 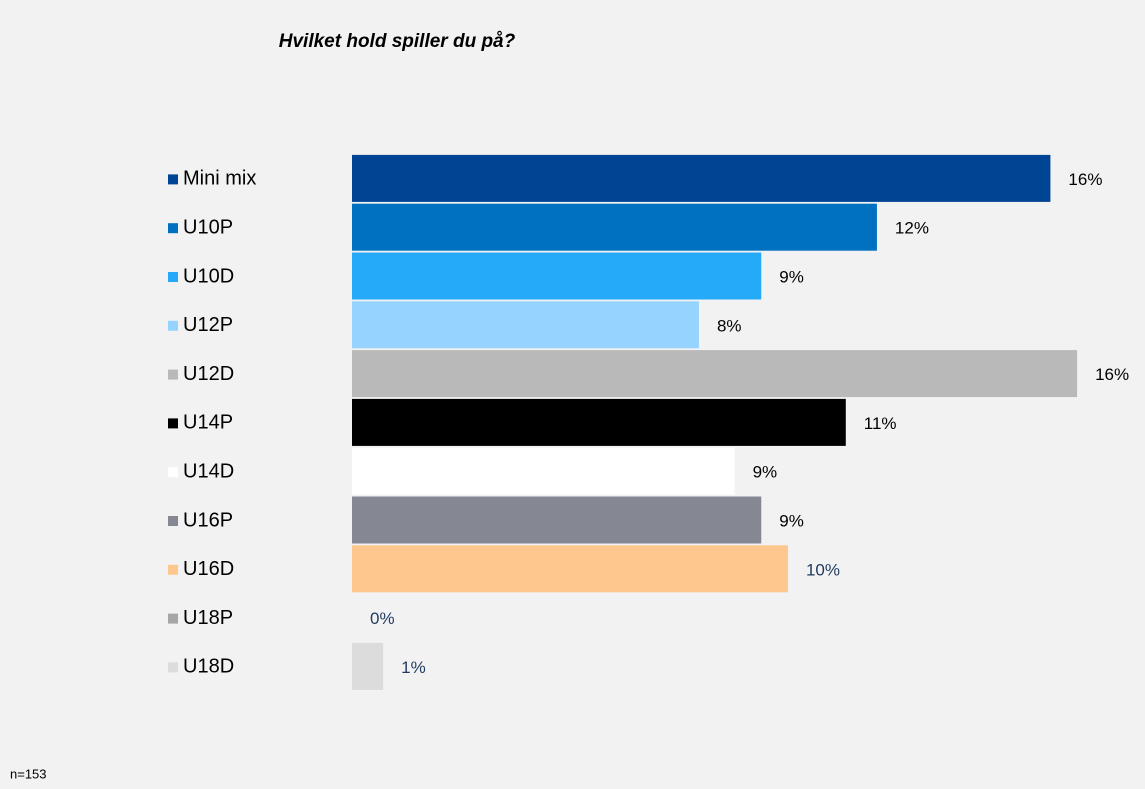 What do you see at coordinates (382, 618) in the screenshot?
I see `value-label: 0%` at bounding box center [382, 618].